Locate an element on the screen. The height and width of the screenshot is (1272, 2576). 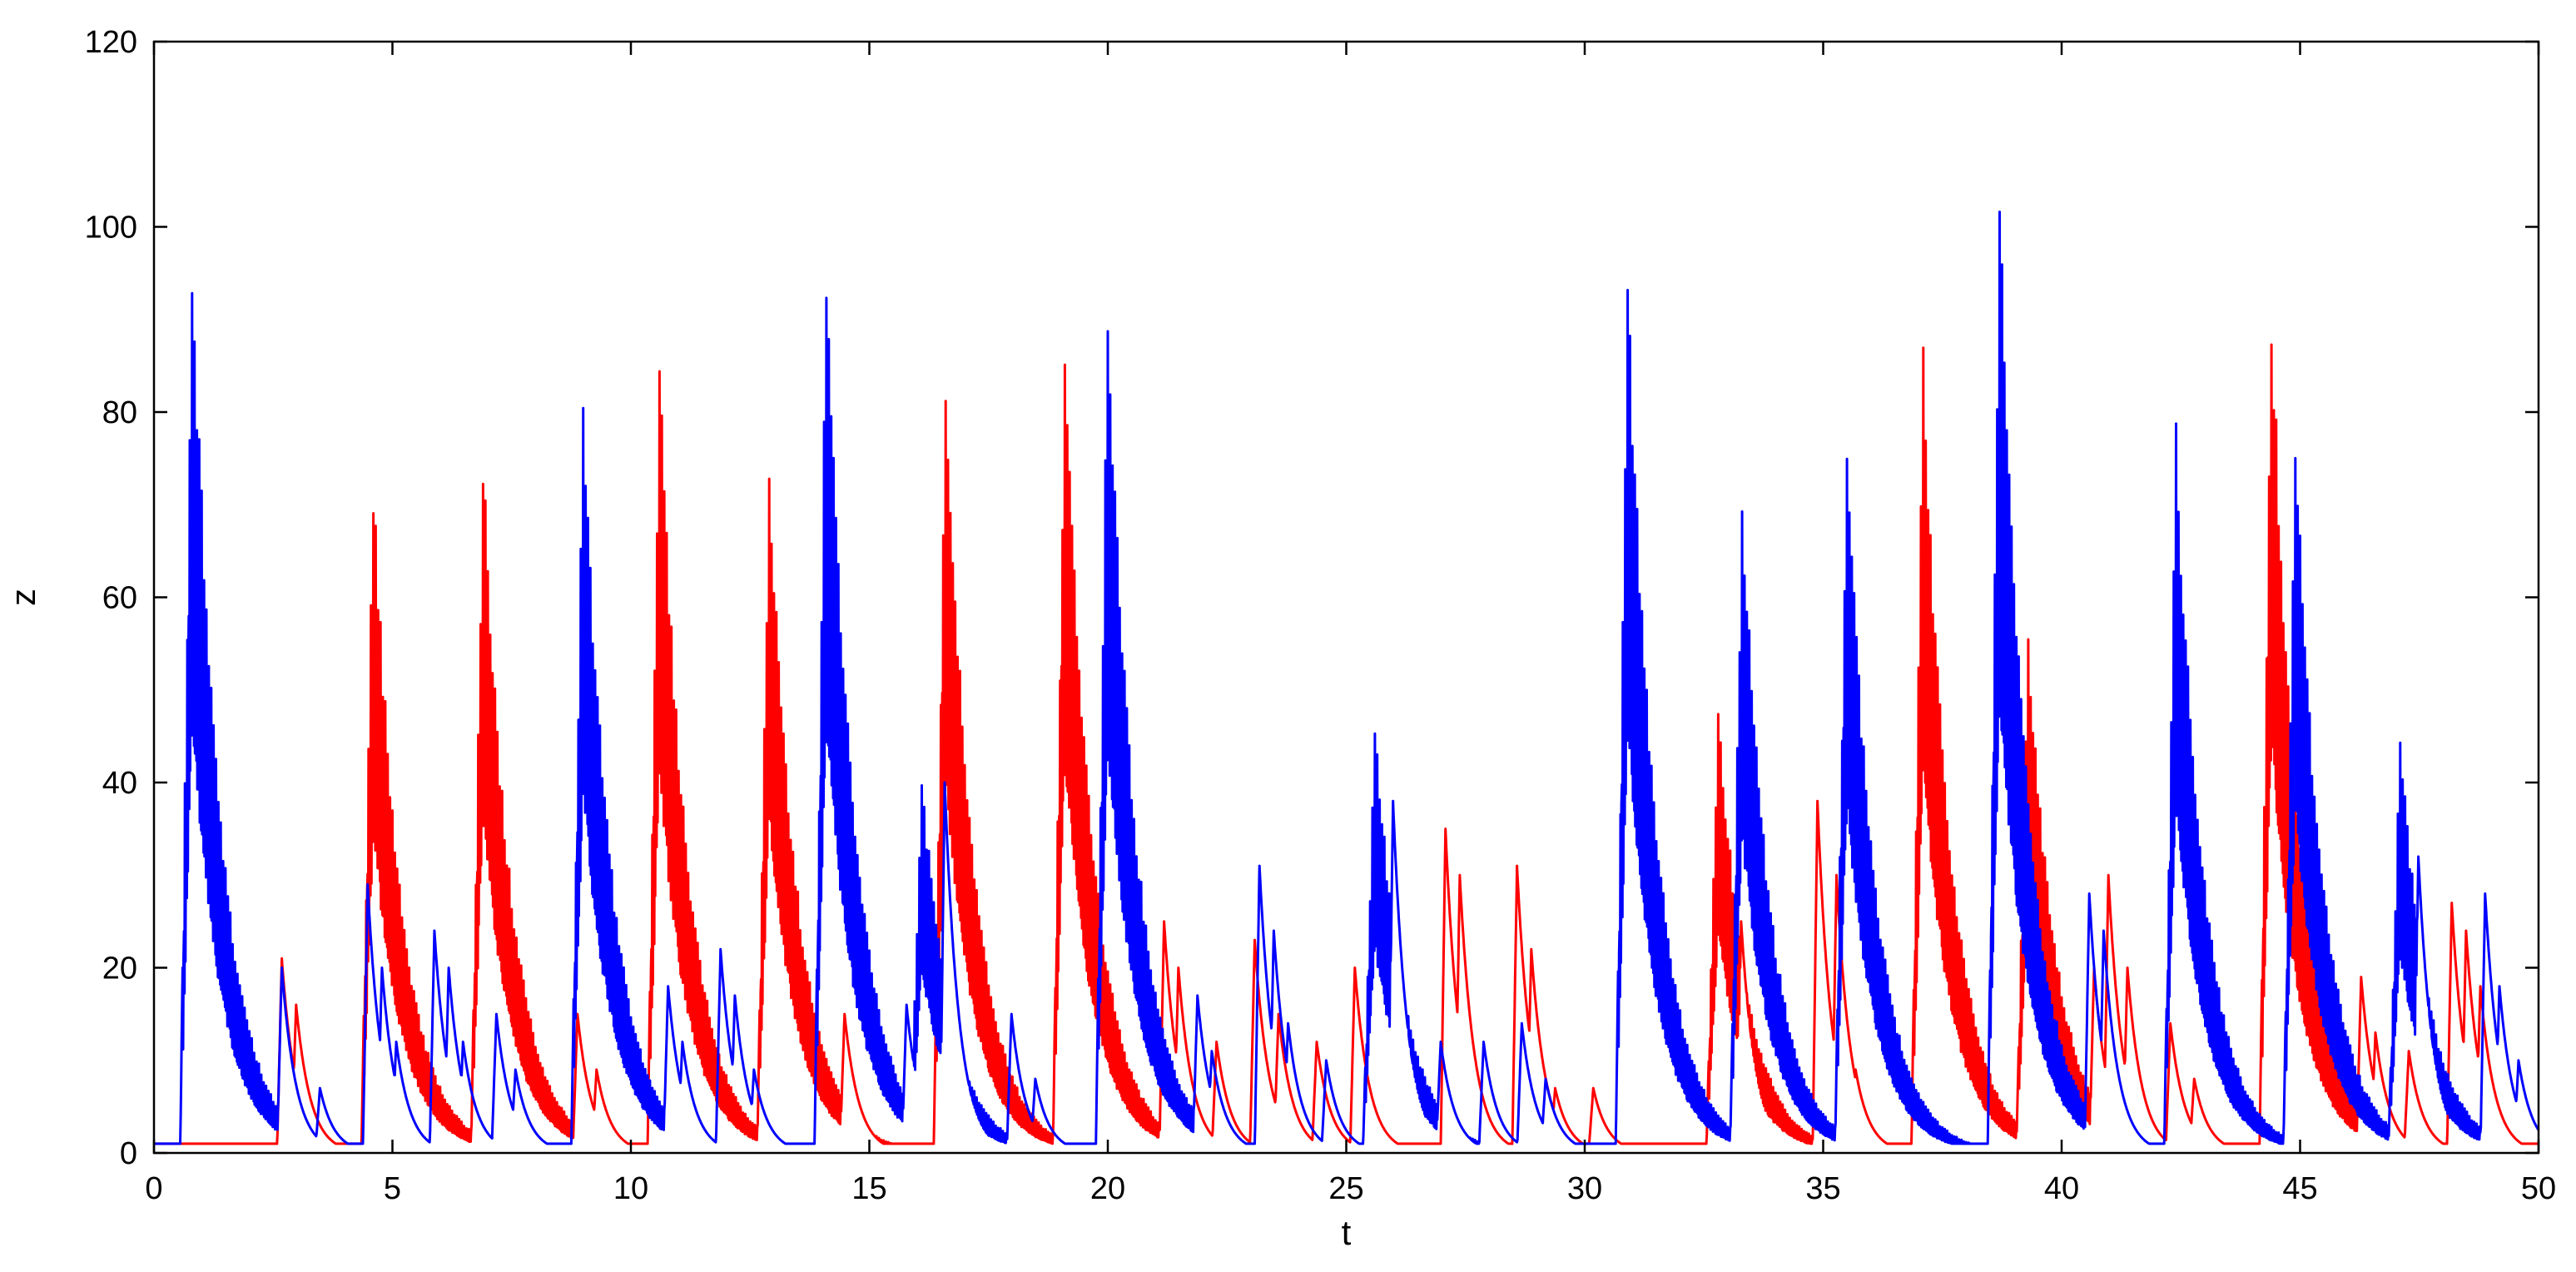
y-tick-label: 20 is located at coordinates (119, 969).